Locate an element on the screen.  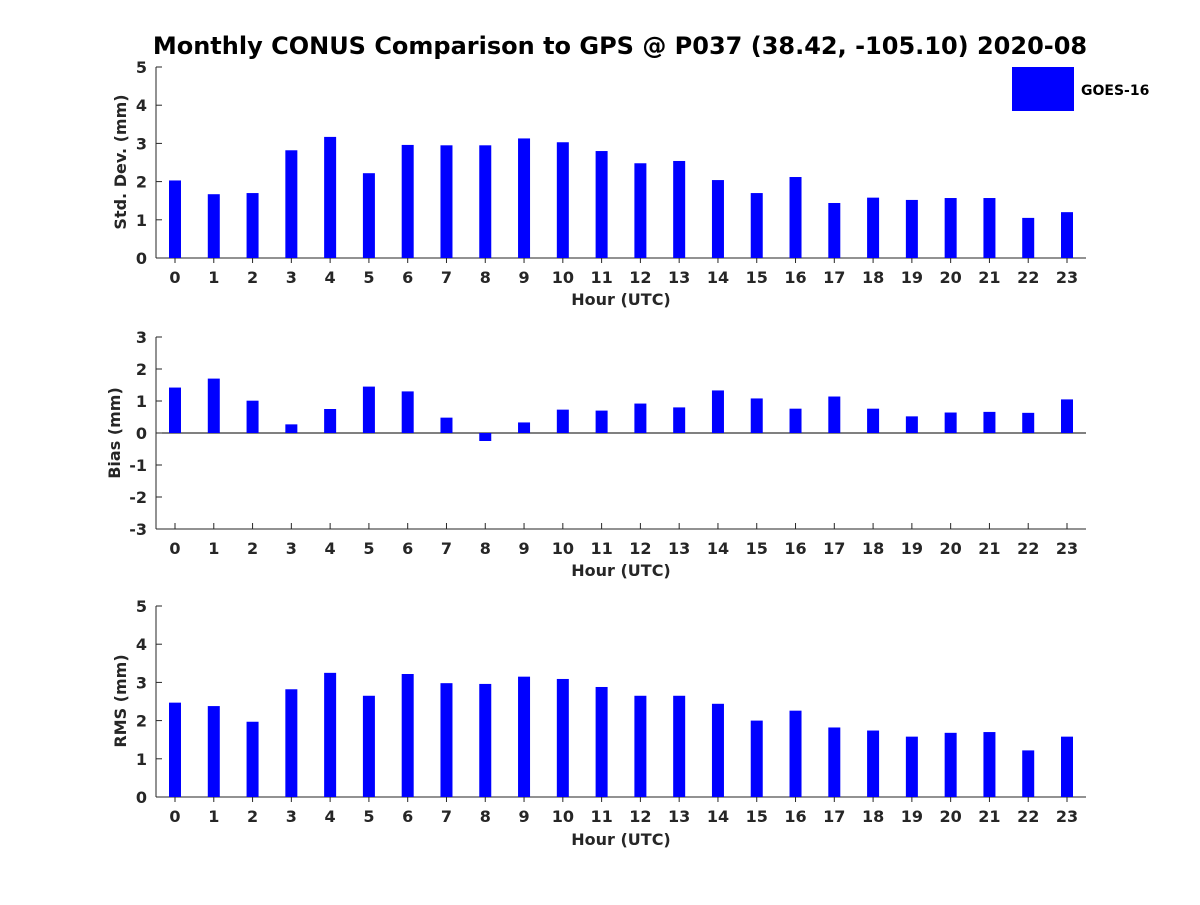
std-ytick-label: 3 is located at coordinates (141, 143).